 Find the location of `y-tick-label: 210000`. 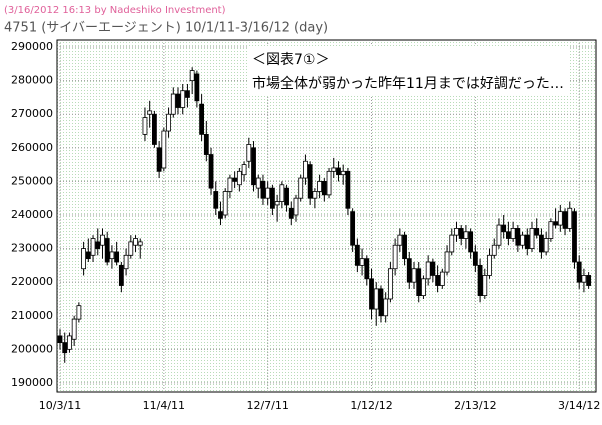

y-tick-label: 210000 is located at coordinates (32, 315).